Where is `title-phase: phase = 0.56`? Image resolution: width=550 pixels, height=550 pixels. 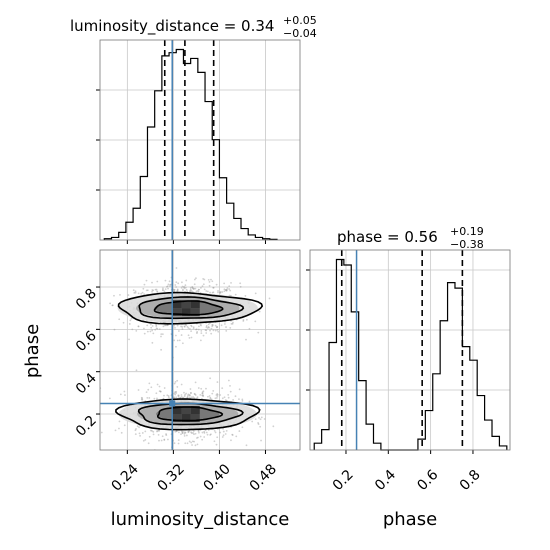
title-phase: phase = 0.56 is located at coordinates (387, 237).